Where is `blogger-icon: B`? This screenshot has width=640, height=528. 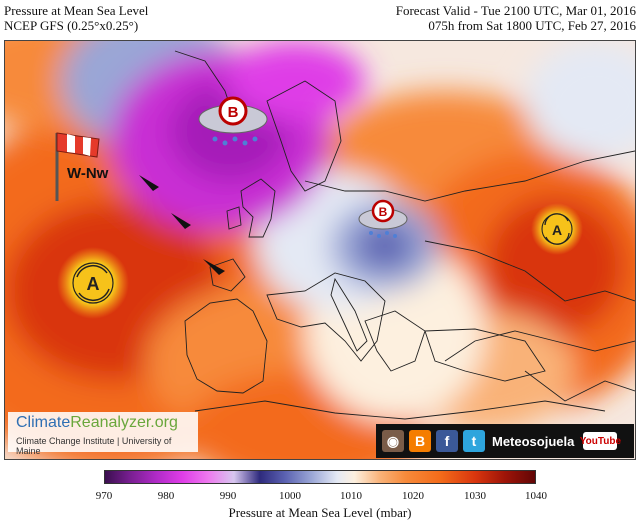
blogger-icon: B is located at coordinates (420, 441).